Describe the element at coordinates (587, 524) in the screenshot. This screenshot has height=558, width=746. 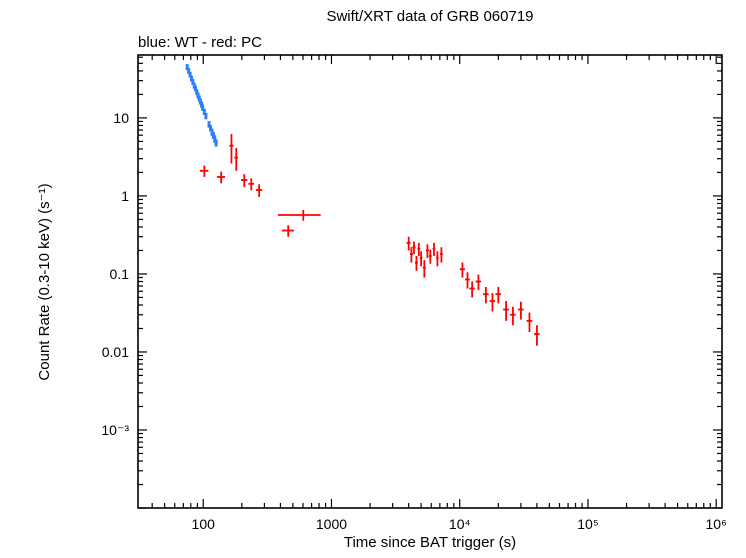
I see `x-tick-label: 10⁵` at that location.